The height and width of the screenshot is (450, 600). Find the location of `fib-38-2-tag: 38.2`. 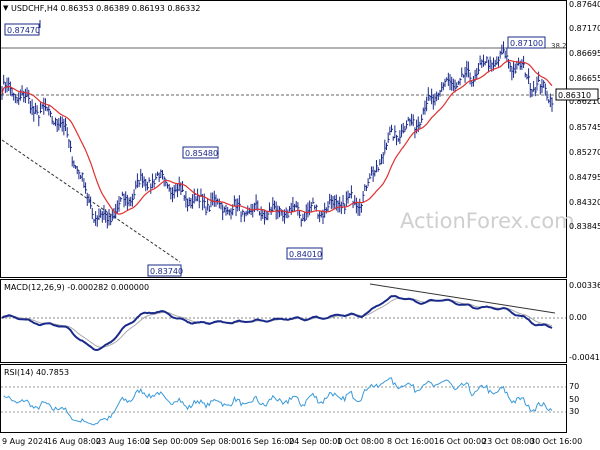

fib-38-2-tag: 38.2 is located at coordinates (559, 46).